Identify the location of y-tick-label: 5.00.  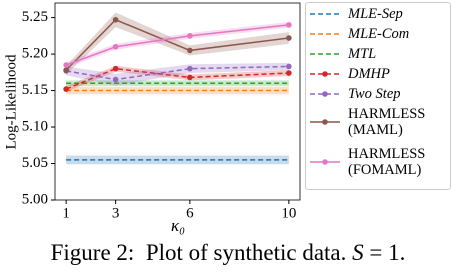
(35, 199).